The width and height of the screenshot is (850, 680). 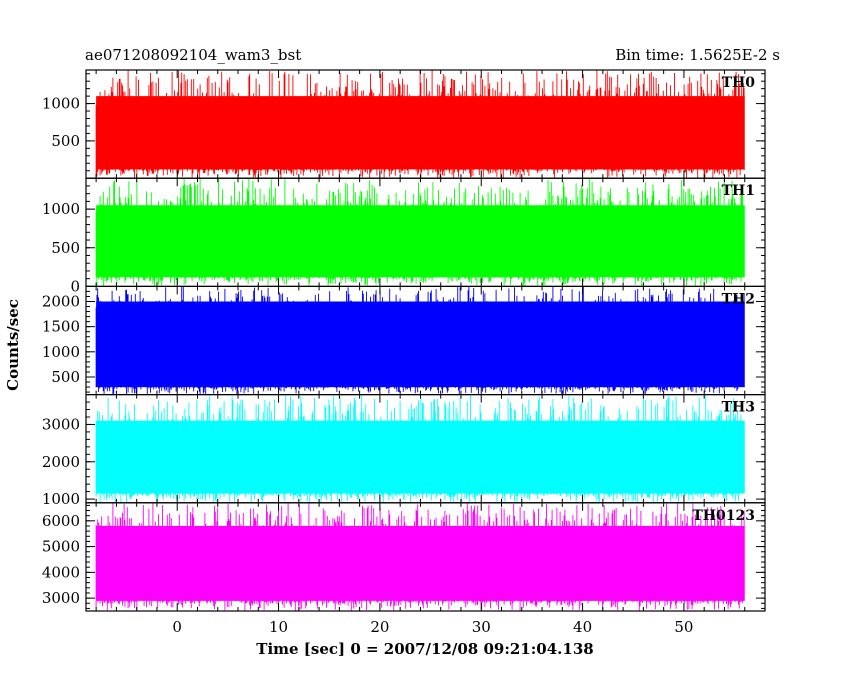 I want to click on panel-th0: 500 1000 TH0, so click(x=404, y=124).